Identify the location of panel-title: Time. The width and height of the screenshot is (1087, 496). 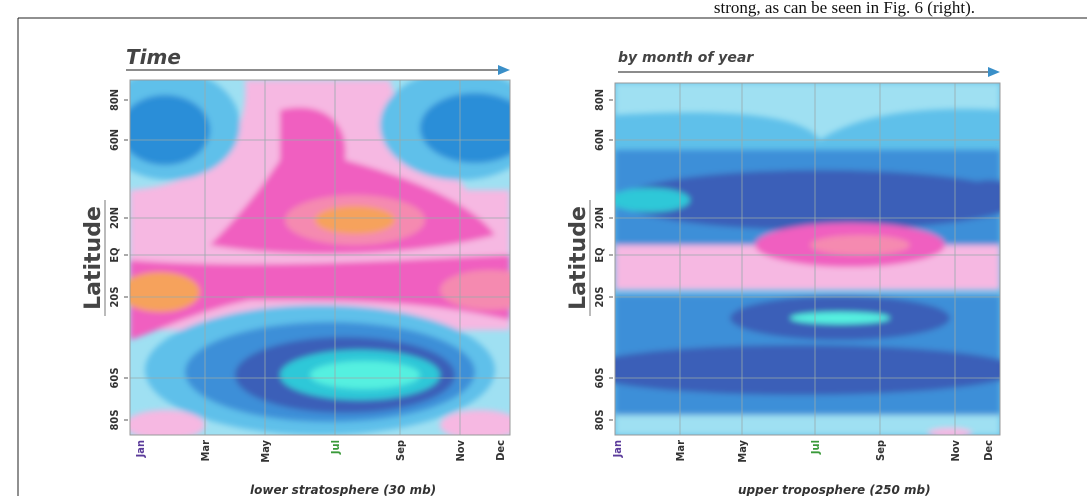
(153, 57).